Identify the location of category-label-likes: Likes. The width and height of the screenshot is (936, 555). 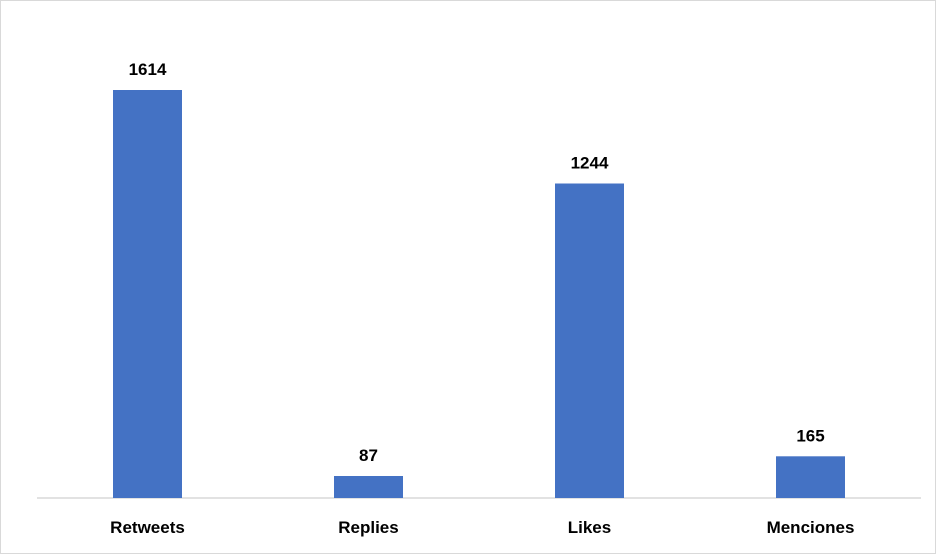
(589, 527).